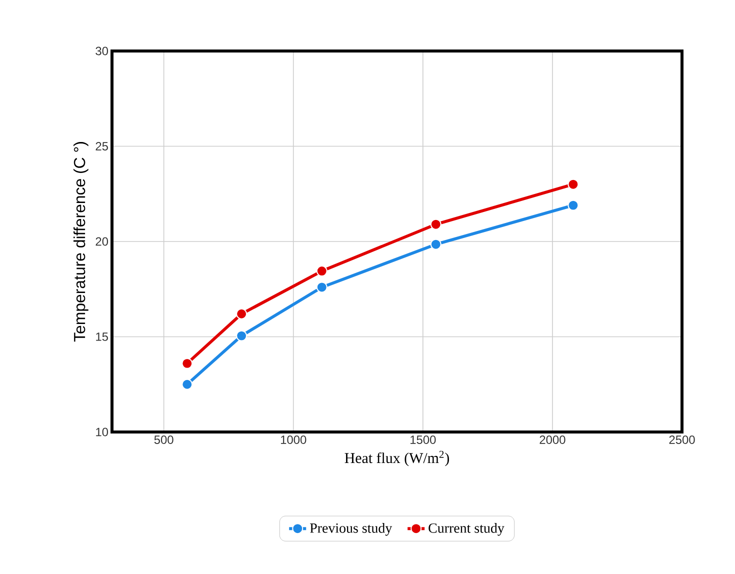  I want to click on x-tick-label: 2000, so click(553, 440).